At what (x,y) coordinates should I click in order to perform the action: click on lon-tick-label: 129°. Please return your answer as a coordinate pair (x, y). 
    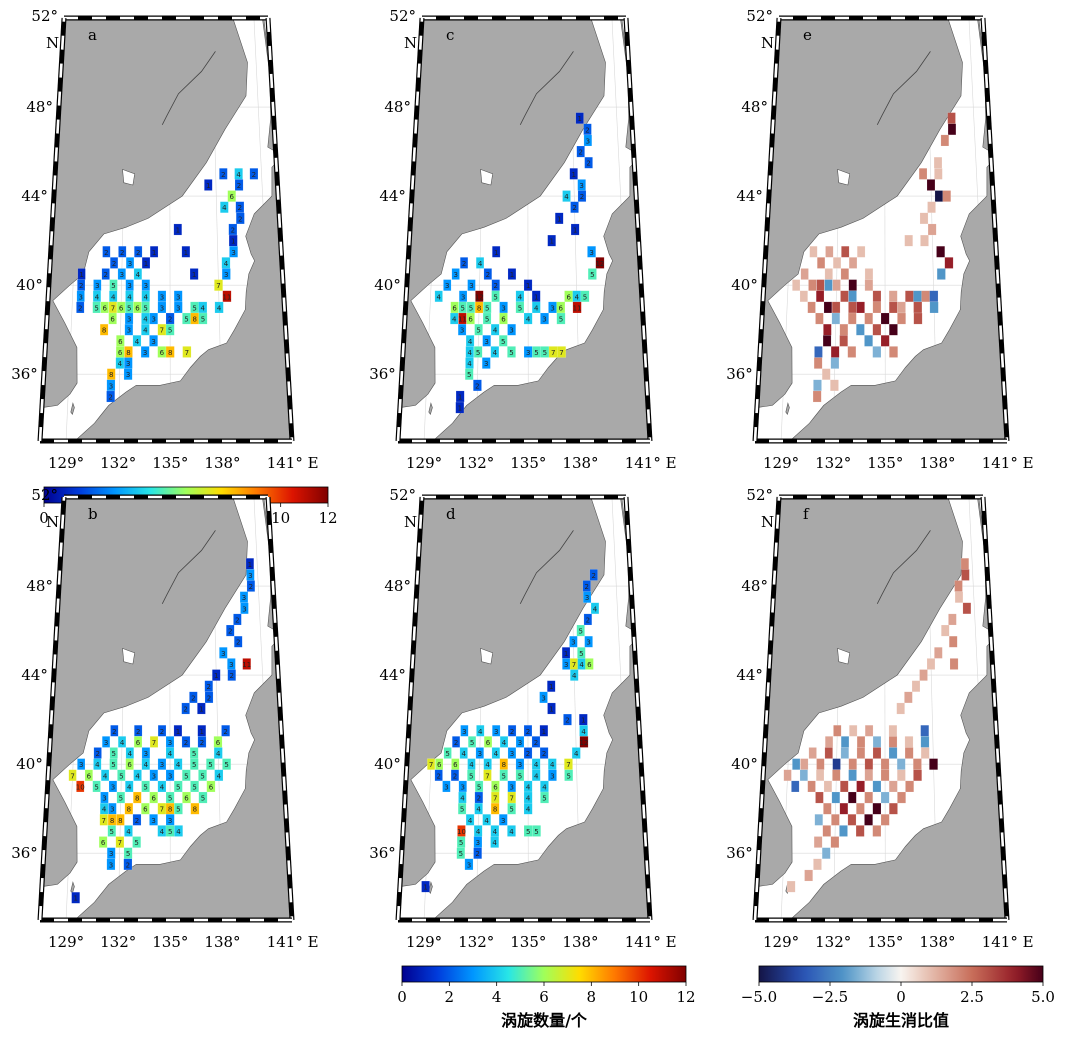
    Looking at the image, I should click on (424, 942).